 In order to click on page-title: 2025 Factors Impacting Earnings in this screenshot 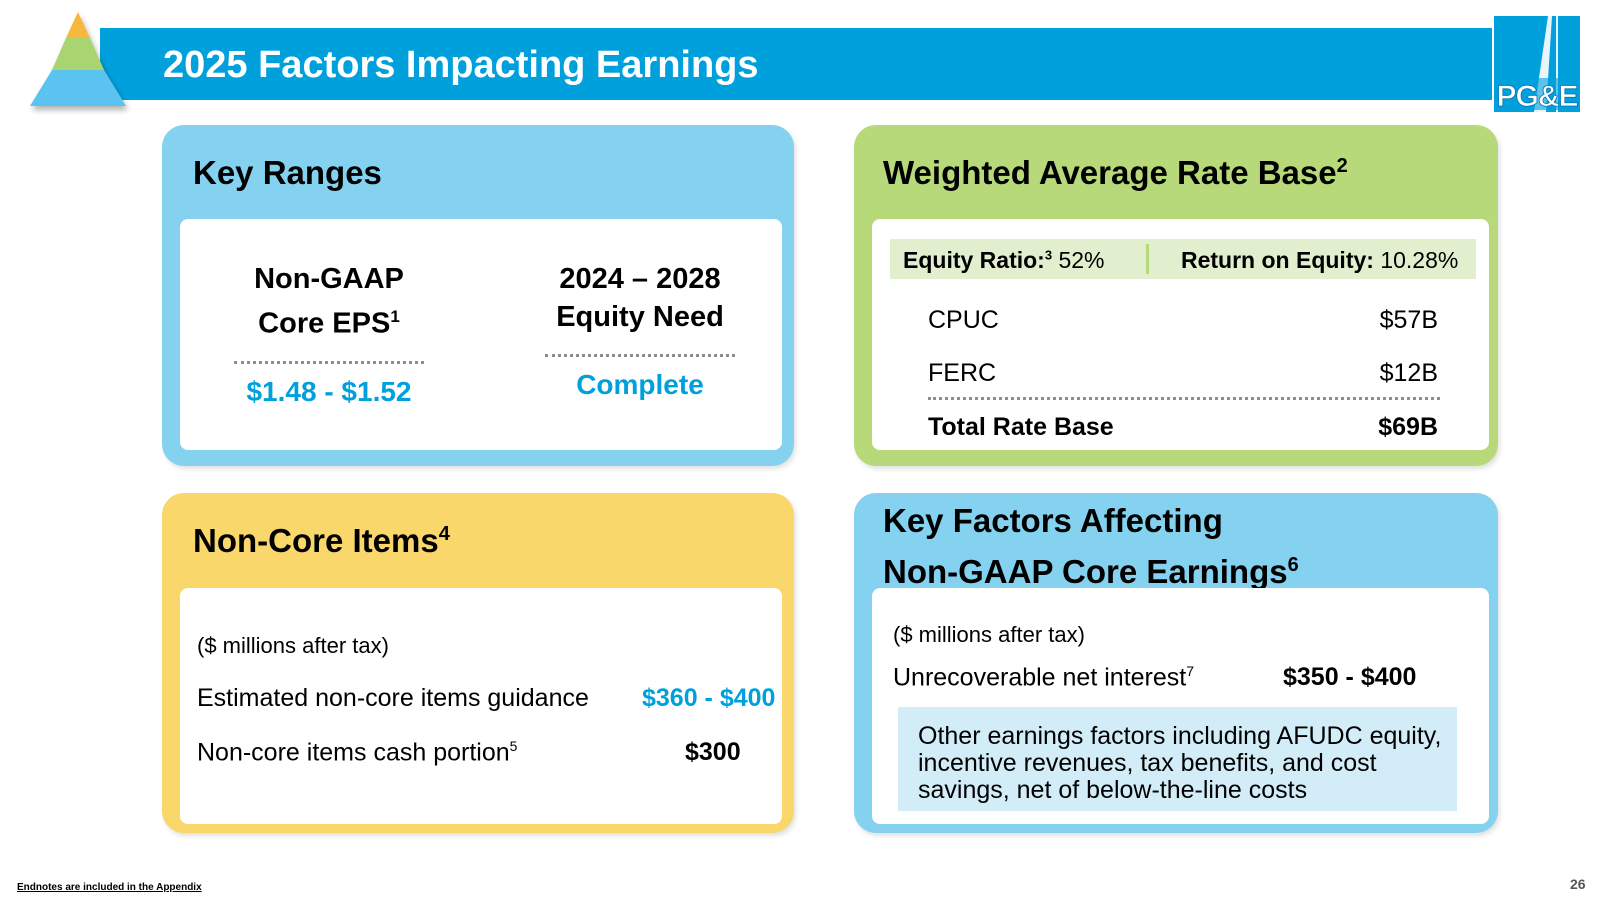, I will do `click(461, 65)`.